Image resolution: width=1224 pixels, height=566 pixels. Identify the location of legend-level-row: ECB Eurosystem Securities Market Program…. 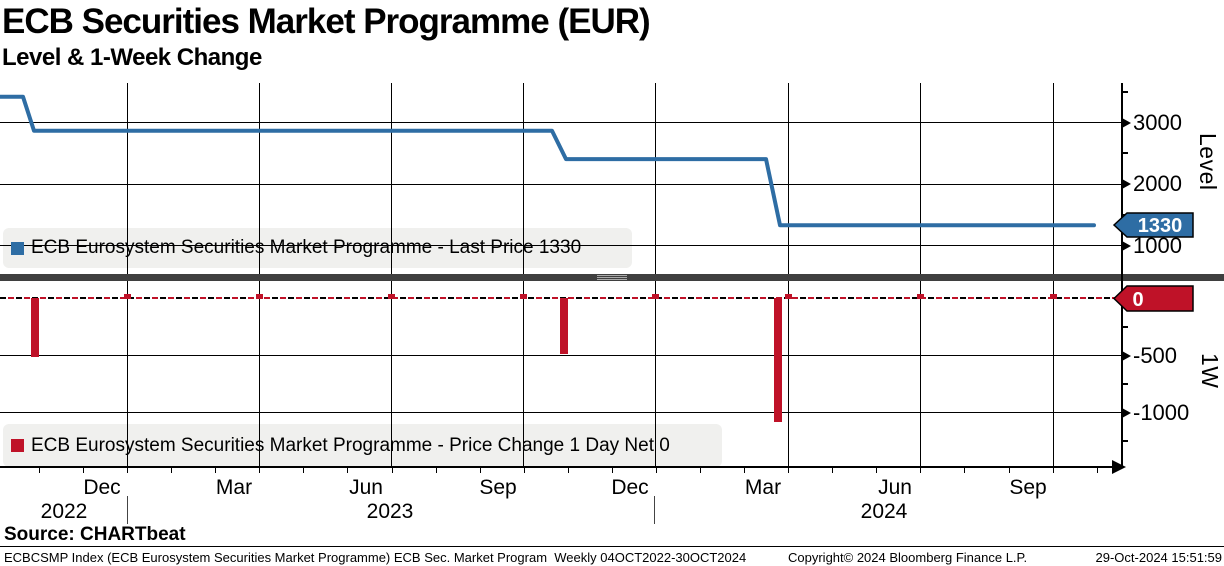
(296, 248).